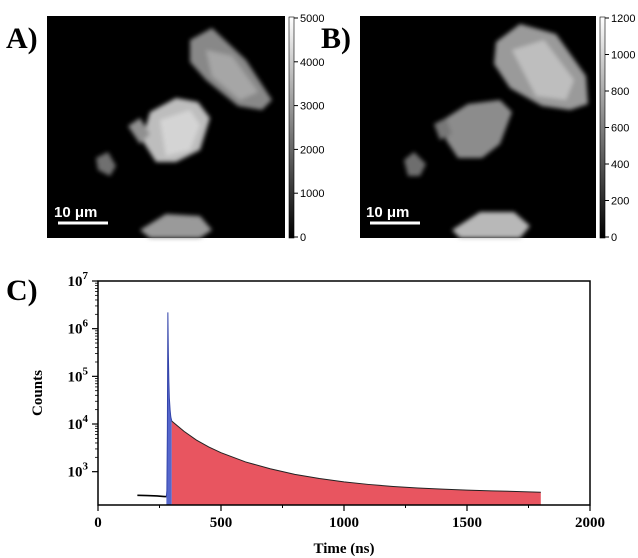 This screenshot has width=638, height=558. What do you see at coordinates (312, 19) in the screenshot?
I see `colorbar-tick-label: 5000` at bounding box center [312, 19].